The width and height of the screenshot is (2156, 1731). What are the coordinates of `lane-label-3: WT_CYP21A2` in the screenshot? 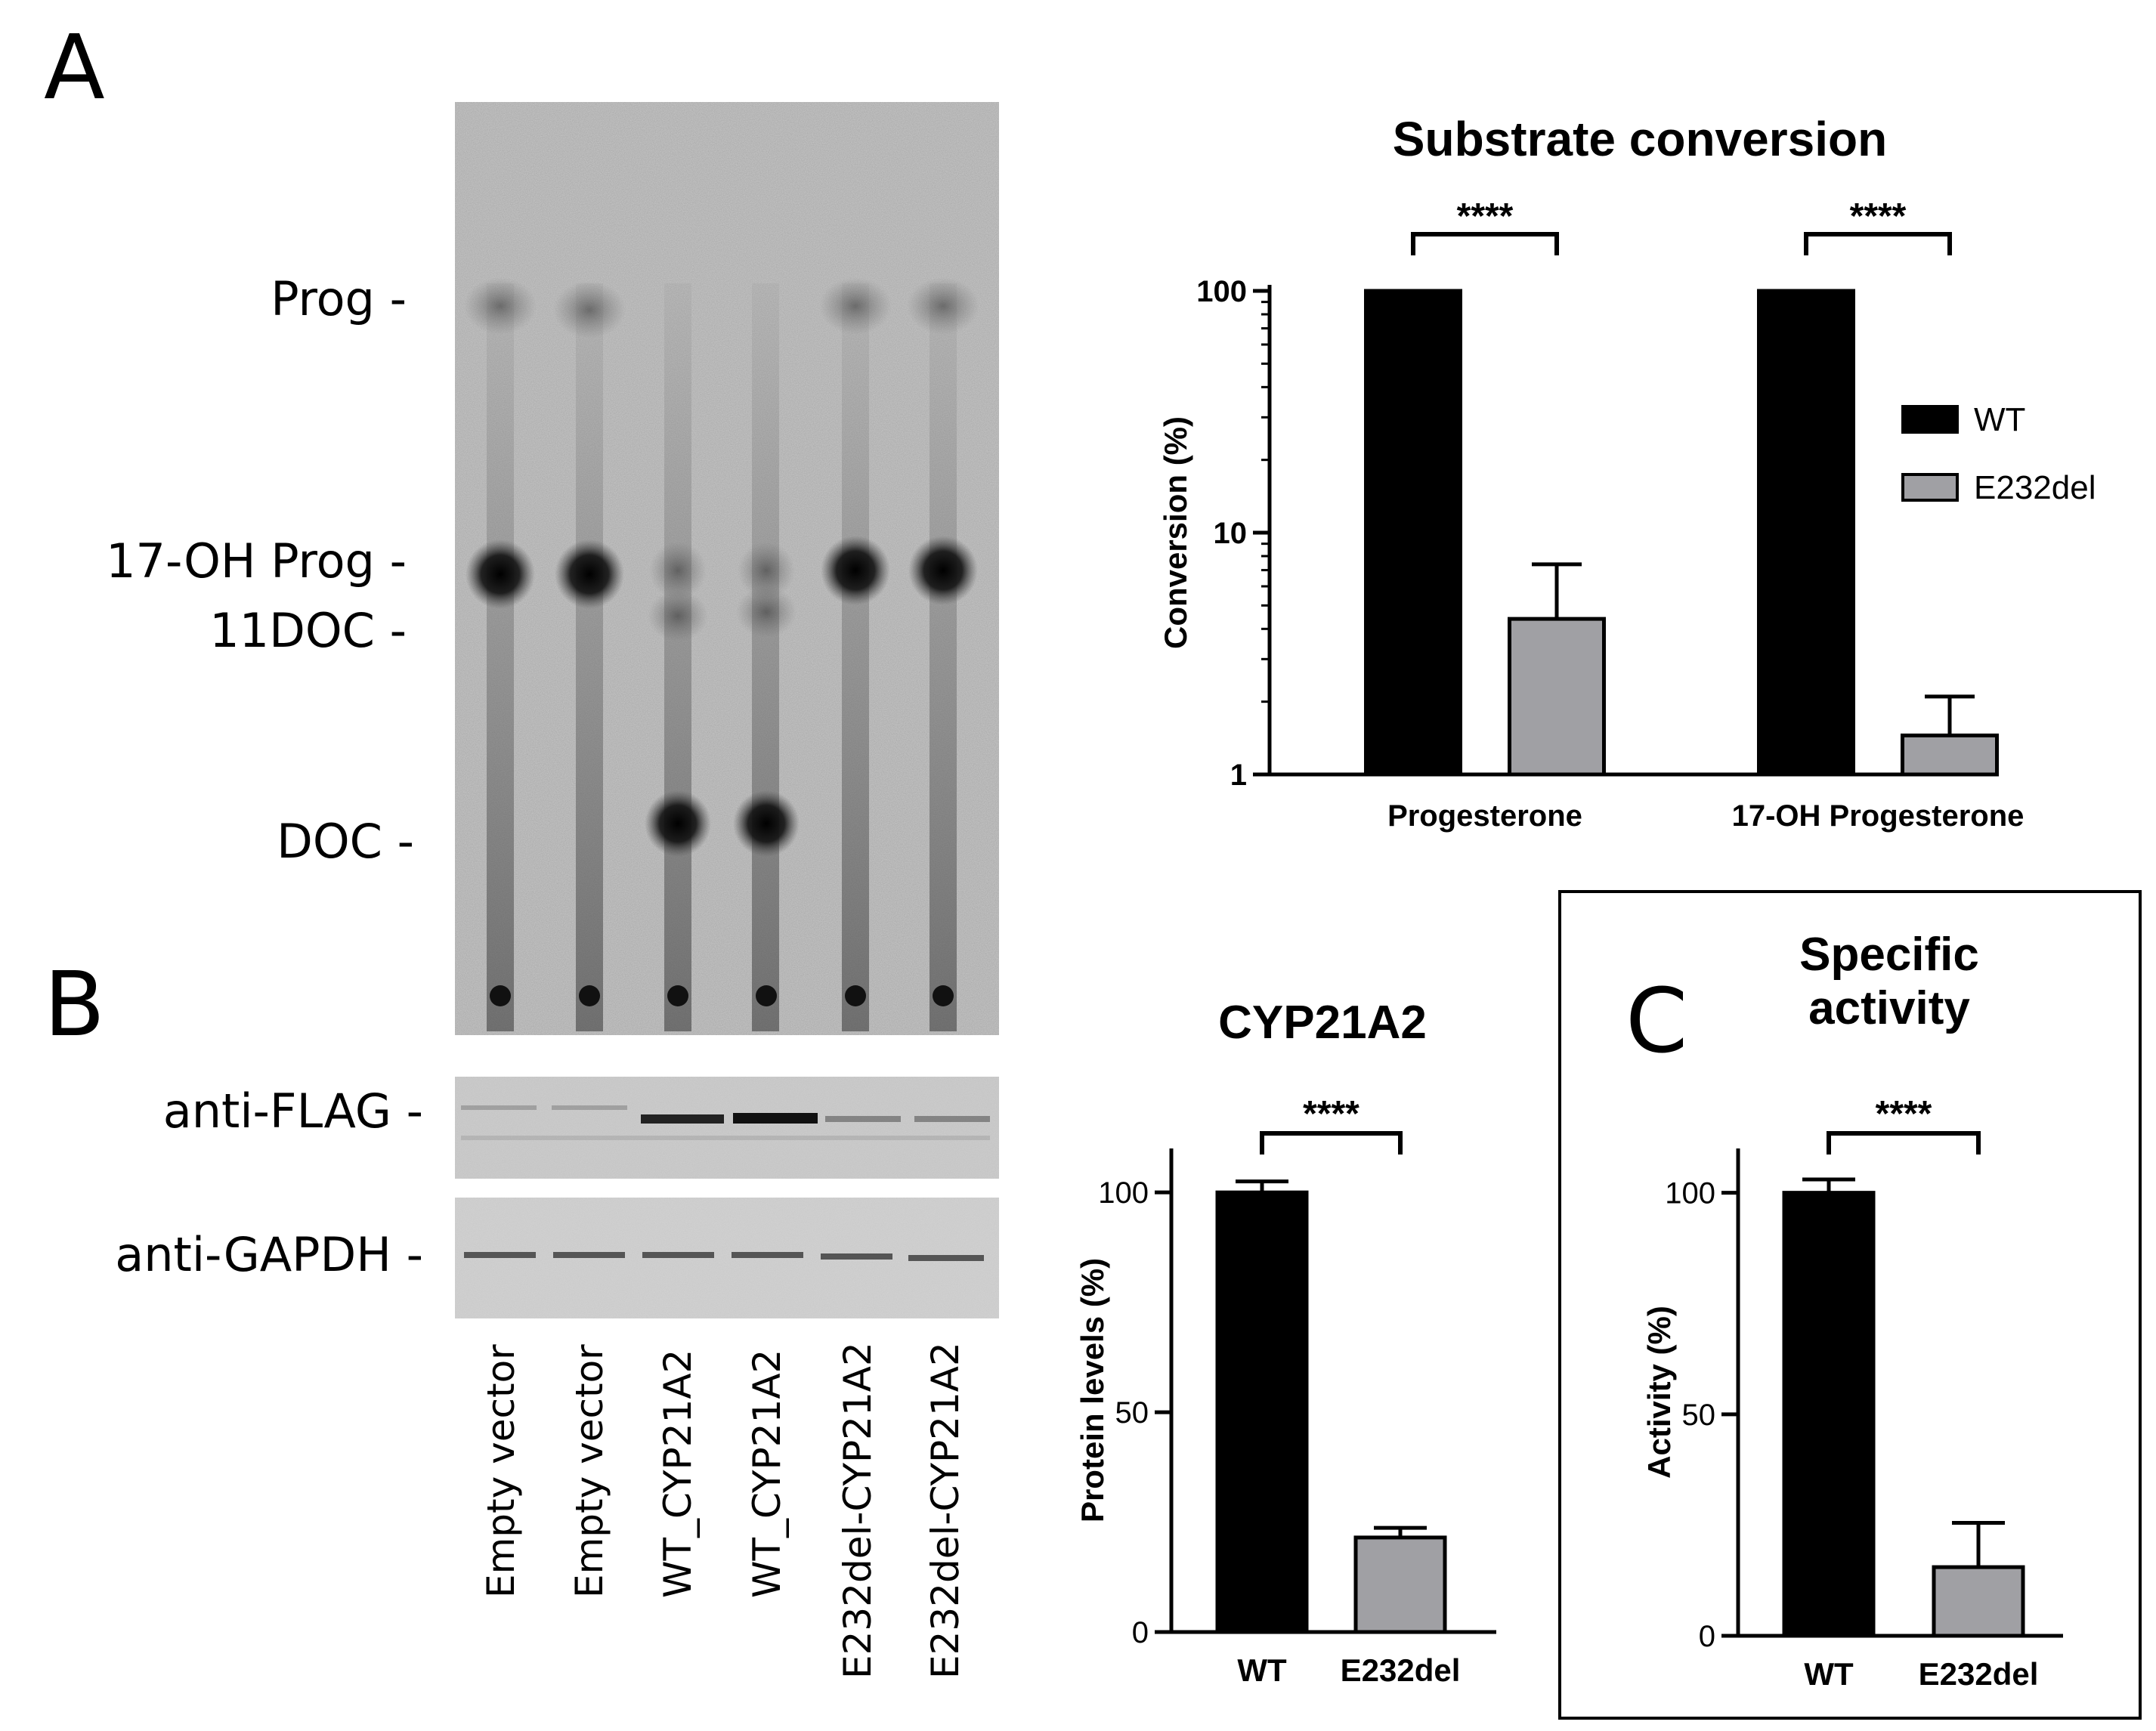 It's located at (678, 1474).